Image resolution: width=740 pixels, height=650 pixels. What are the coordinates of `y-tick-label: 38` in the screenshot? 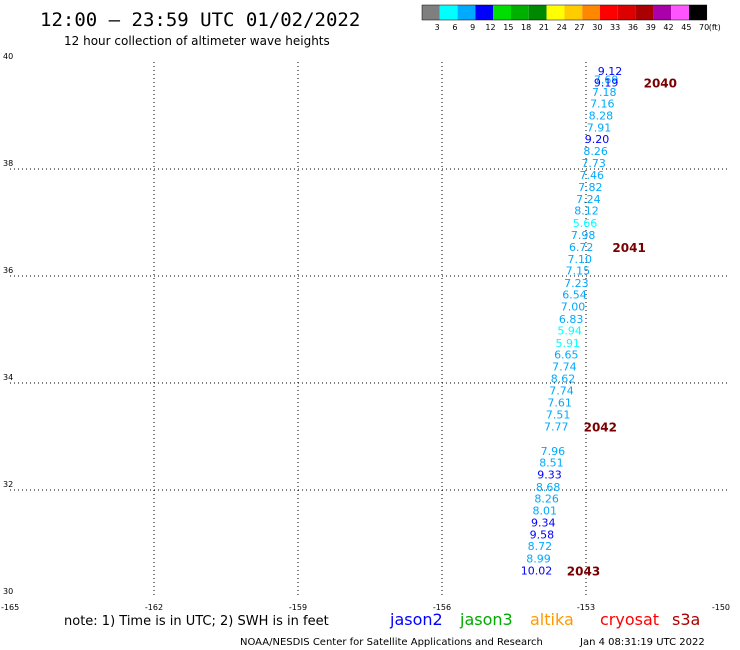 It's located at (8, 163).